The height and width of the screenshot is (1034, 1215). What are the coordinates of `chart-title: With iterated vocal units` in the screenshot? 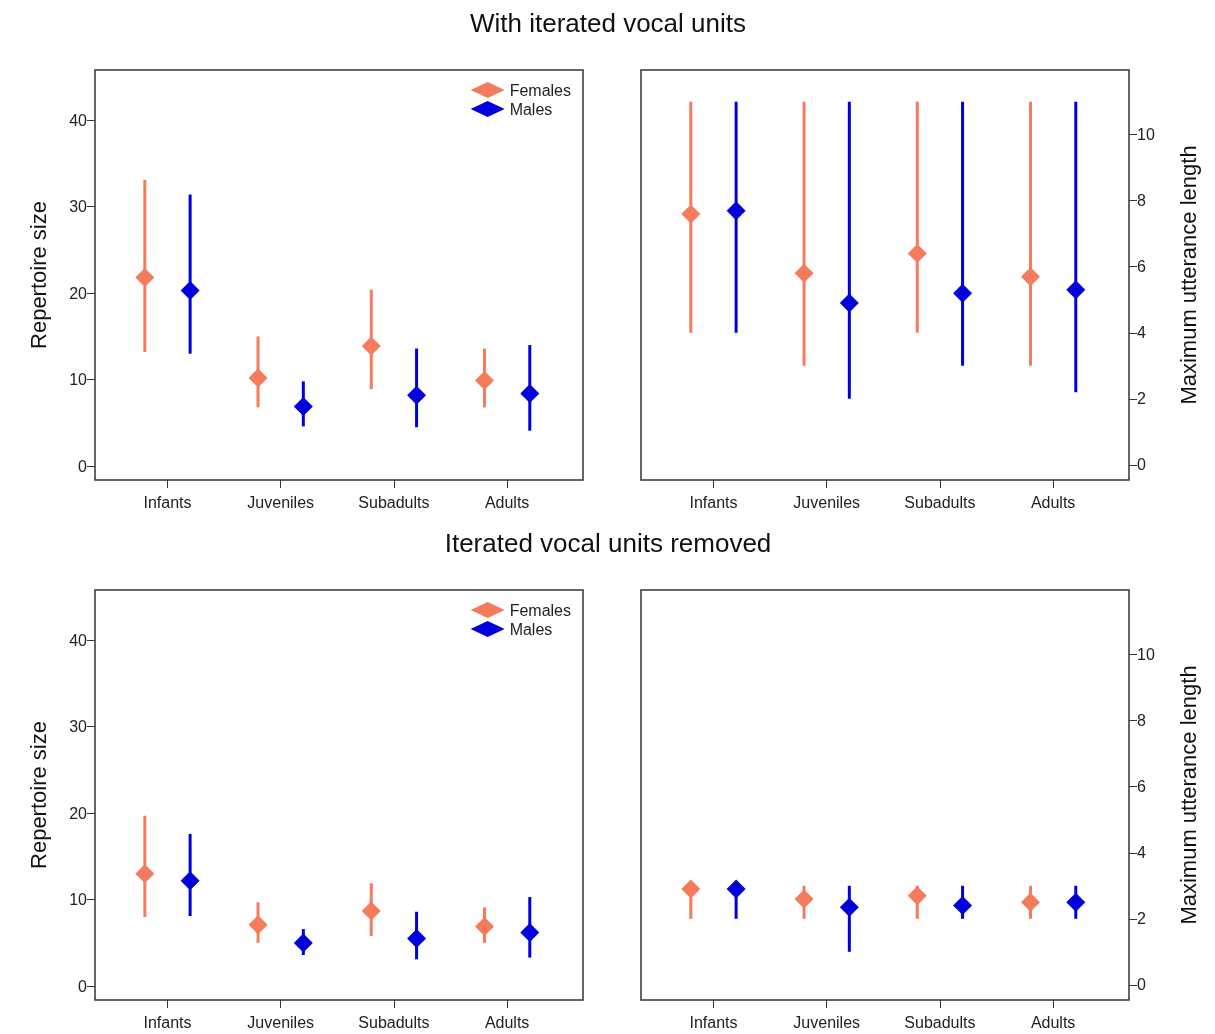 It's located at (608, 23).